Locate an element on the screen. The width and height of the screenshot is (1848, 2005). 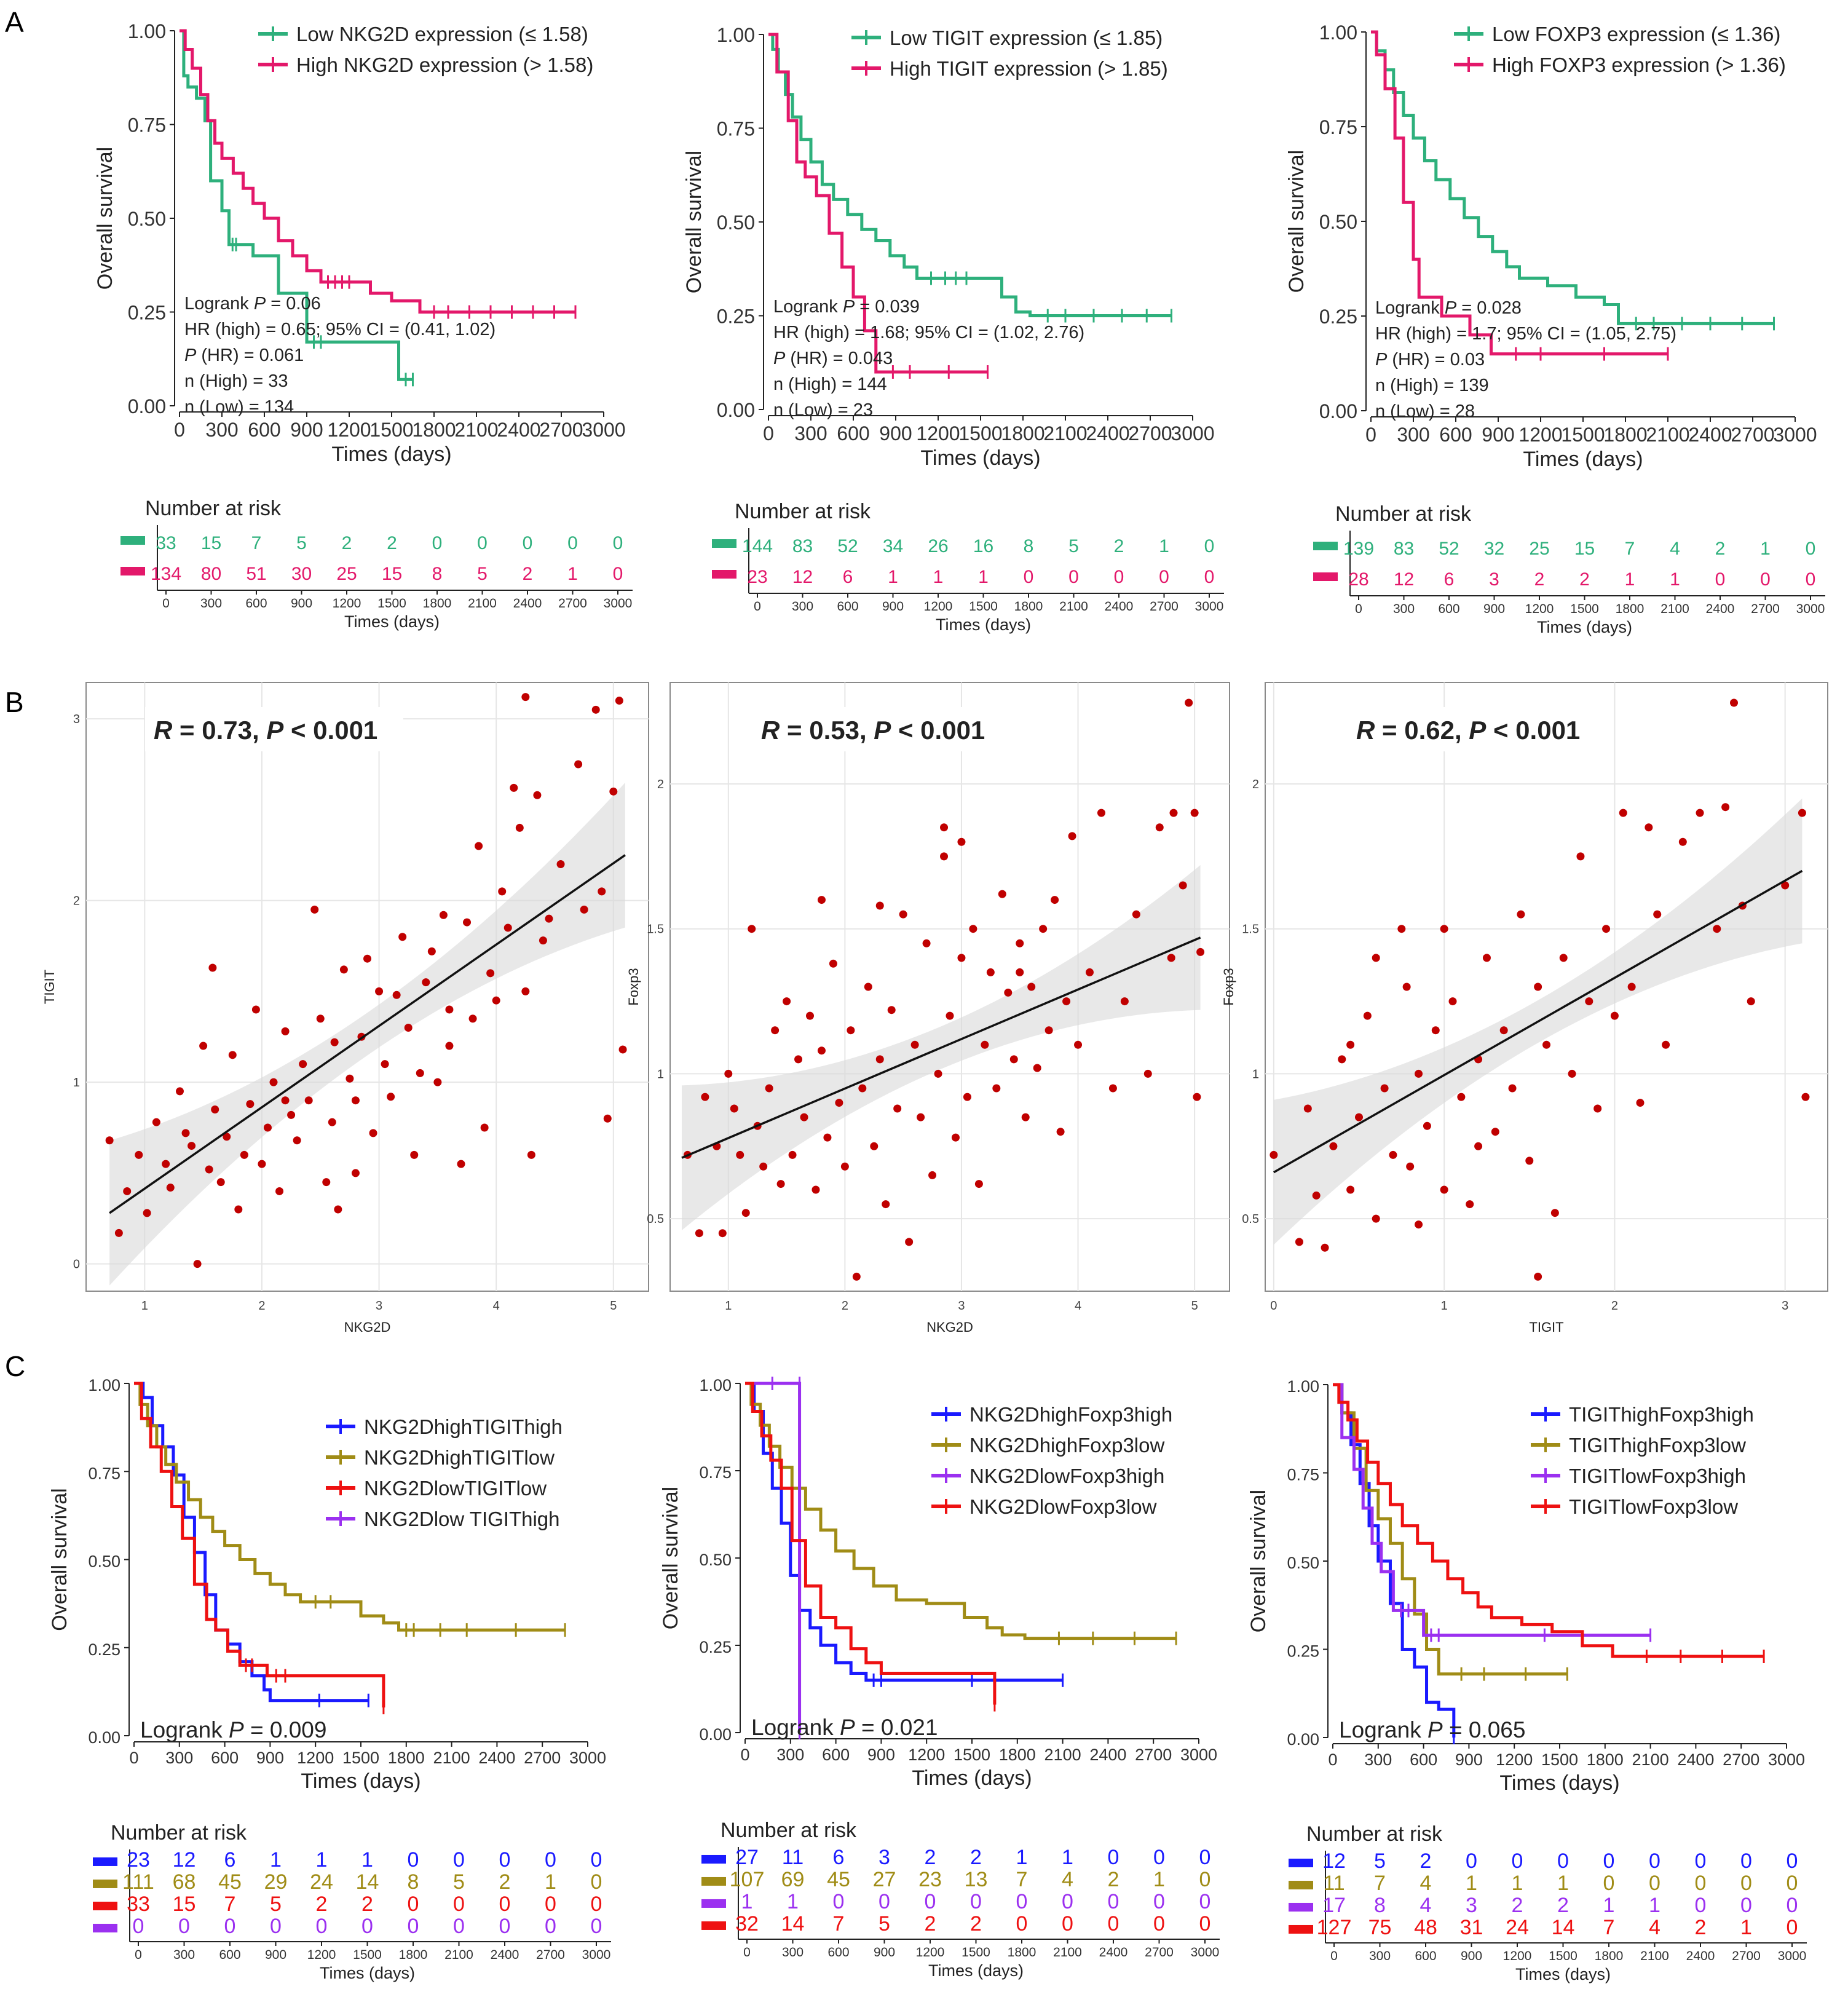
stat-r-value: = 0.62, is located at coordinates (1422, 730).